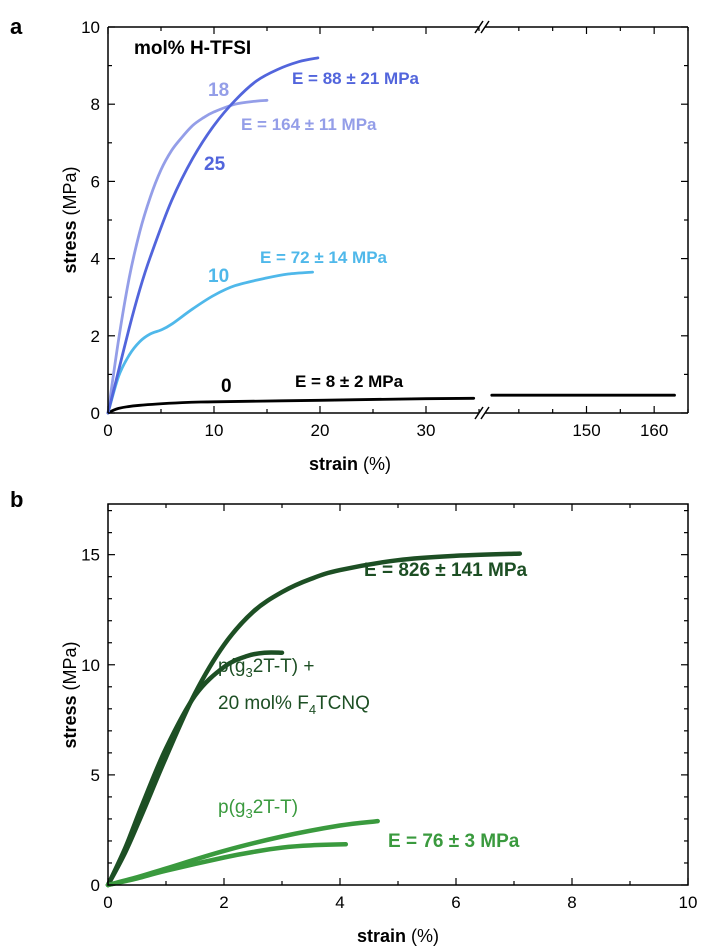 Image resolution: width=706 pixels, height=947 pixels. I want to click on x-tick-label: 6, so click(455, 902).